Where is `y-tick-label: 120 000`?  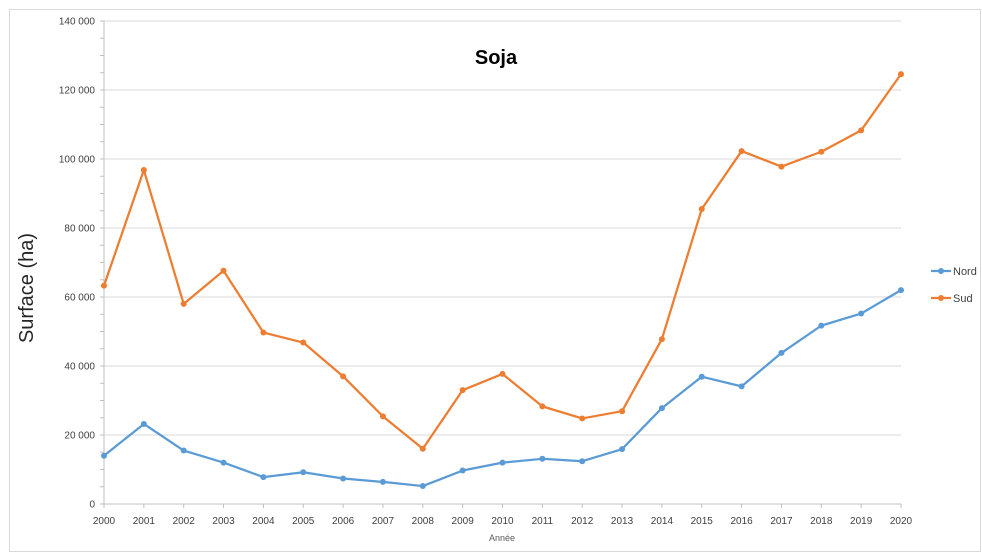
y-tick-label: 120 000 is located at coordinates (77, 91).